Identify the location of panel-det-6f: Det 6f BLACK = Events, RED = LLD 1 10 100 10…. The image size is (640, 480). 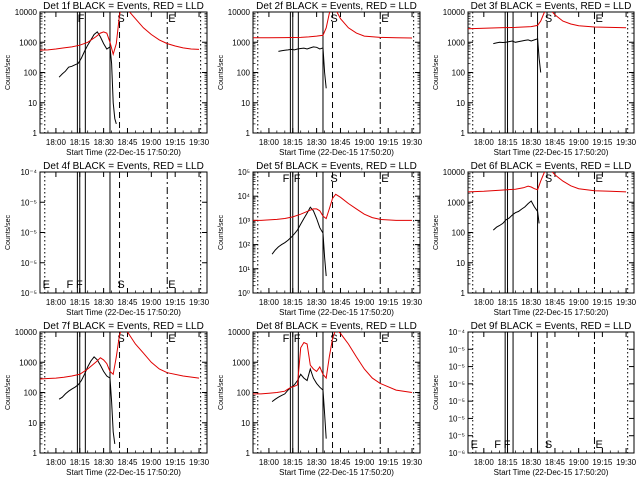
(535, 239).